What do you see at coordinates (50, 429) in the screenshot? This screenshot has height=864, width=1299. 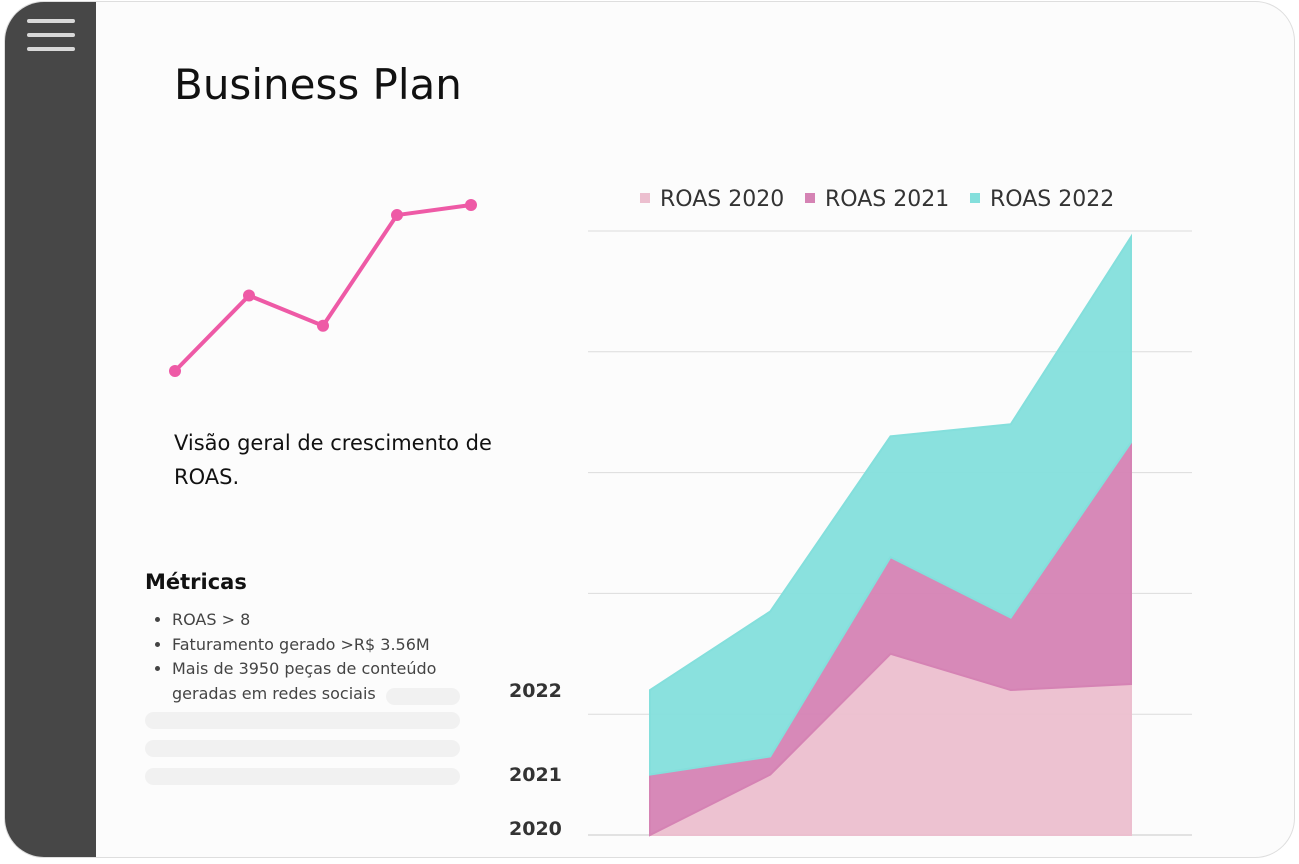 I see `sidebar` at bounding box center [50, 429].